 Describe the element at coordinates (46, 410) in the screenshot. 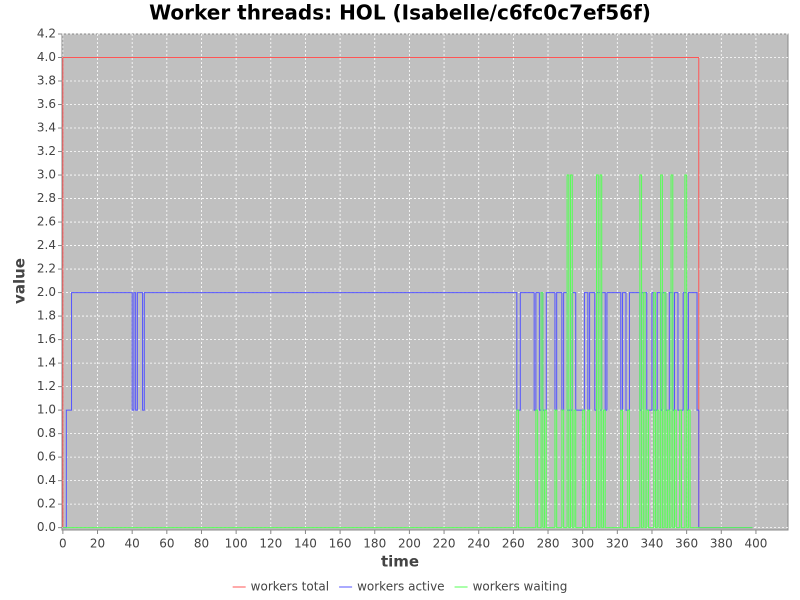

I see `y-tick-label: 1.0` at that location.